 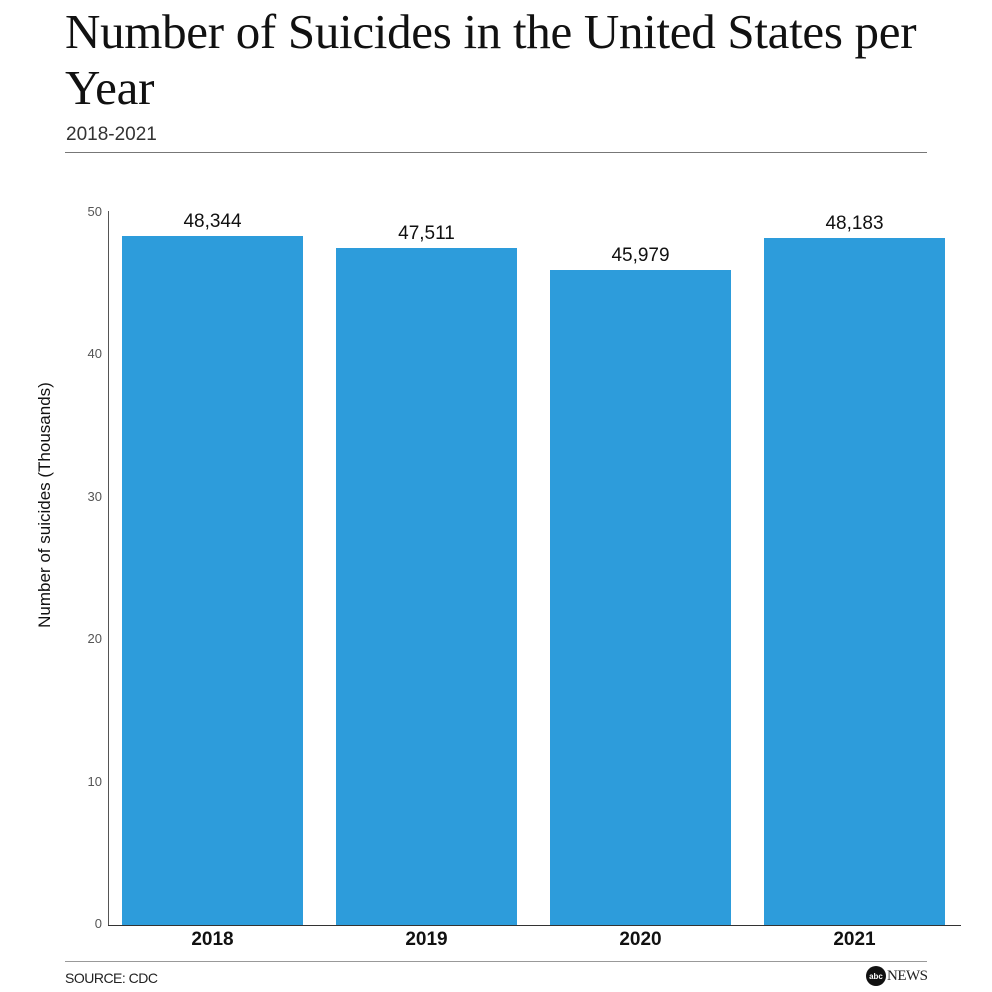 I want to click on y-tick-50: 50, so click(x=94, y=211).